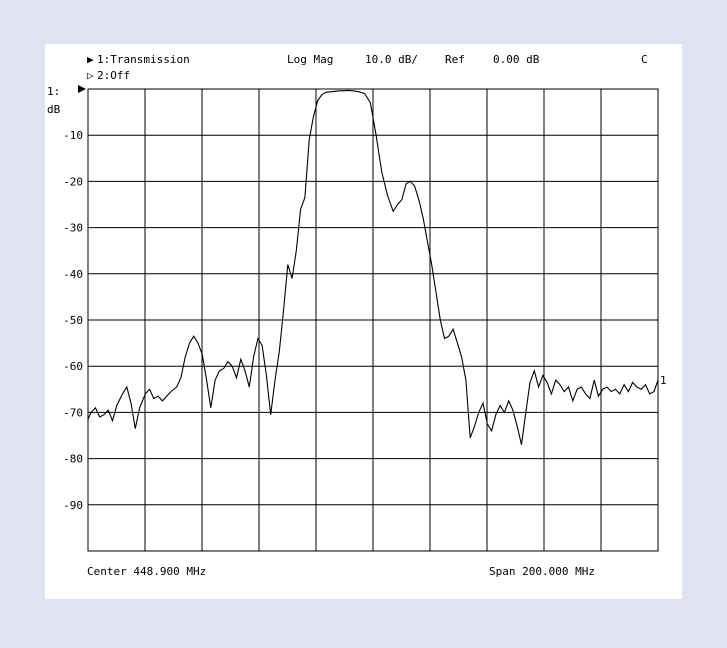 The height and width of the screenshot is (648, 727). I want to click on trace1-marker: ▶, so click(90, 59).